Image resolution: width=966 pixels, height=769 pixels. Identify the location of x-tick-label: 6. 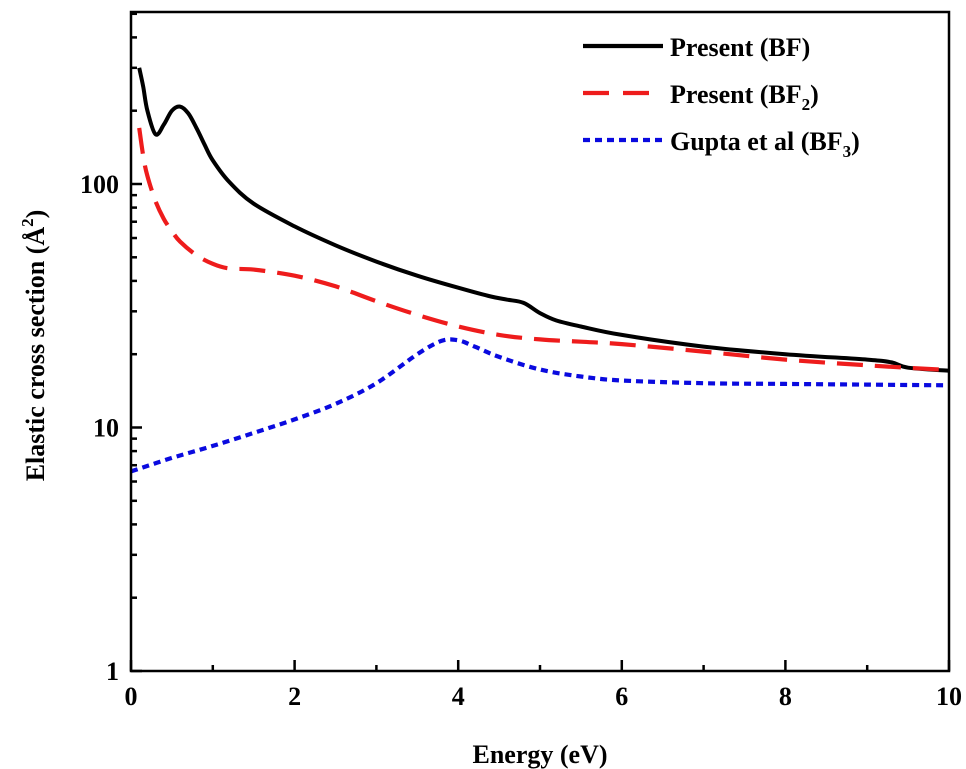
(621, 696).